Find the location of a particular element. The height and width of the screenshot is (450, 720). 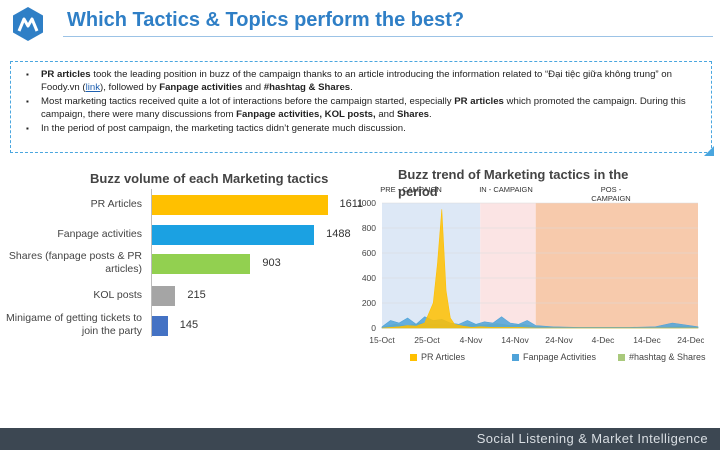

footer-tagline: Social Listening & Market Intelligence is located at coordinates (592, 438).